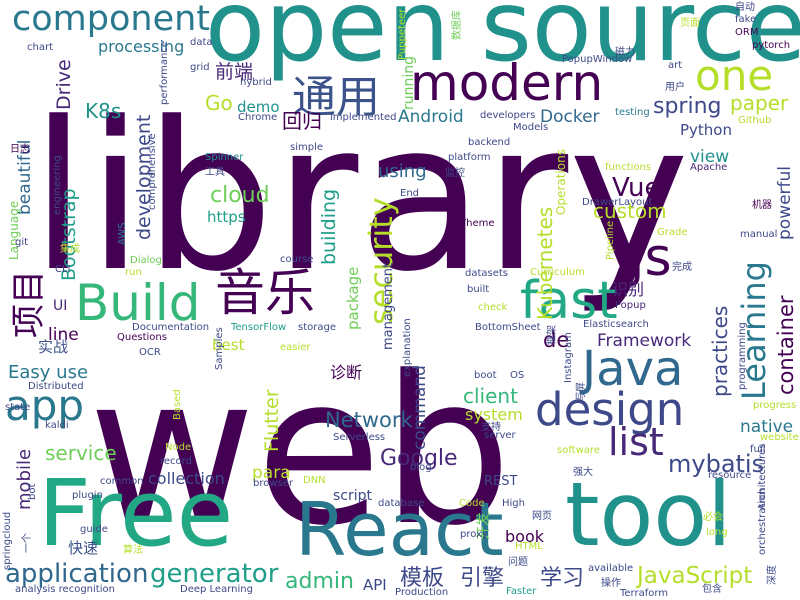 Image resolution: width=800 pixels, height=600 pixels. Describe the element at coordinates (359, 437) in the screenshot. I see `word: Serverless` at that location.